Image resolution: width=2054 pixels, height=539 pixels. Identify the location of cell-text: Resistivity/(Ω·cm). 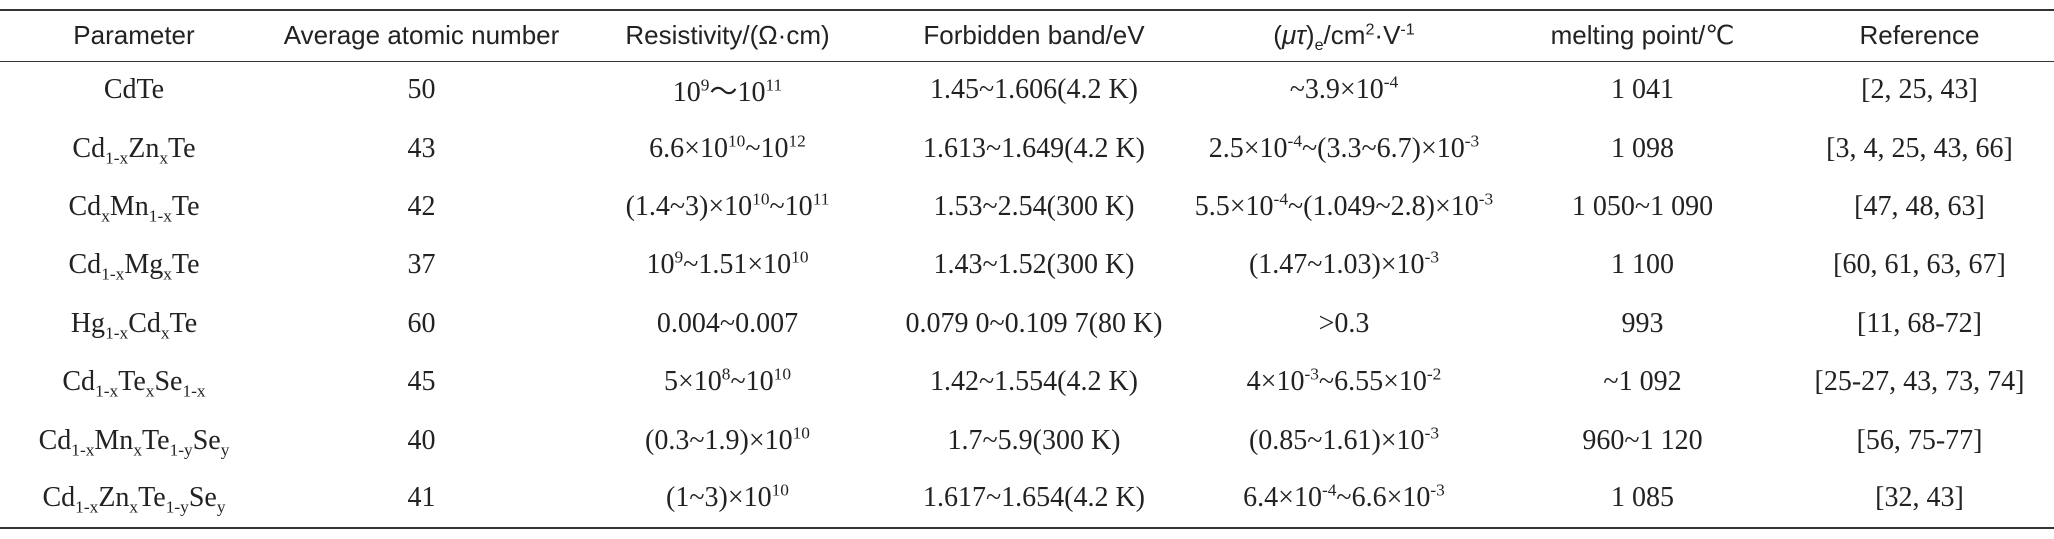
(727, 35).